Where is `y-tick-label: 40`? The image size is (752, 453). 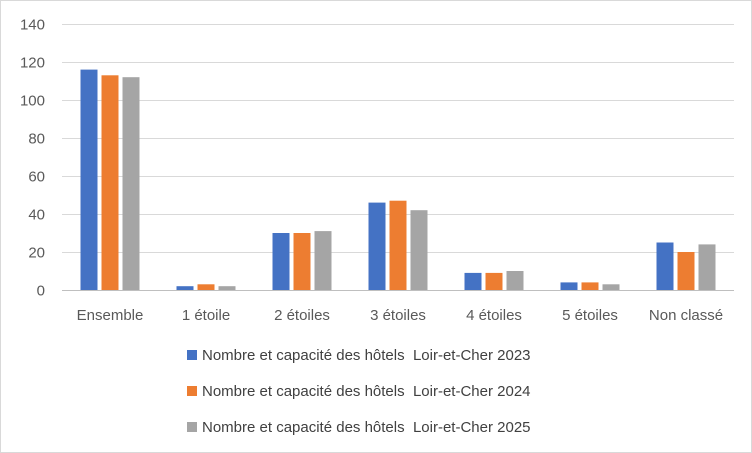 y-tick-label: 40 is located at coordinates (36, 215).